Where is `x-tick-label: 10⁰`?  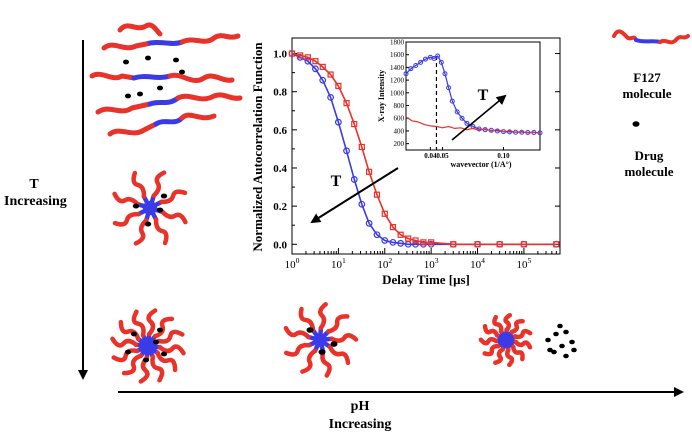 x-tick-label: 10⁰ is located at coordinates (292, 263).